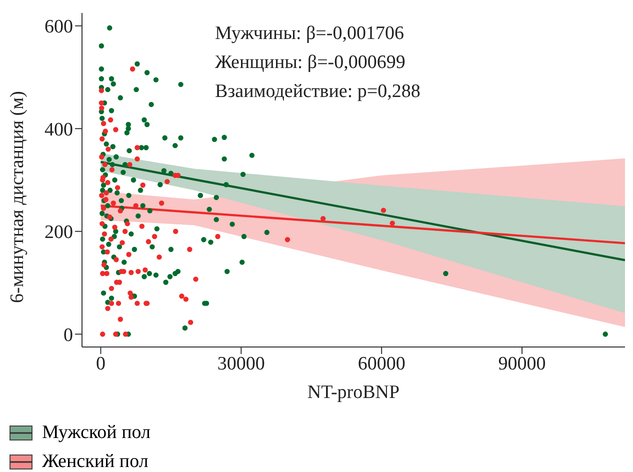  Describe the element at coordinates (522, 363) in the screenshot. I see `x-tick-label: 90000` at that location.